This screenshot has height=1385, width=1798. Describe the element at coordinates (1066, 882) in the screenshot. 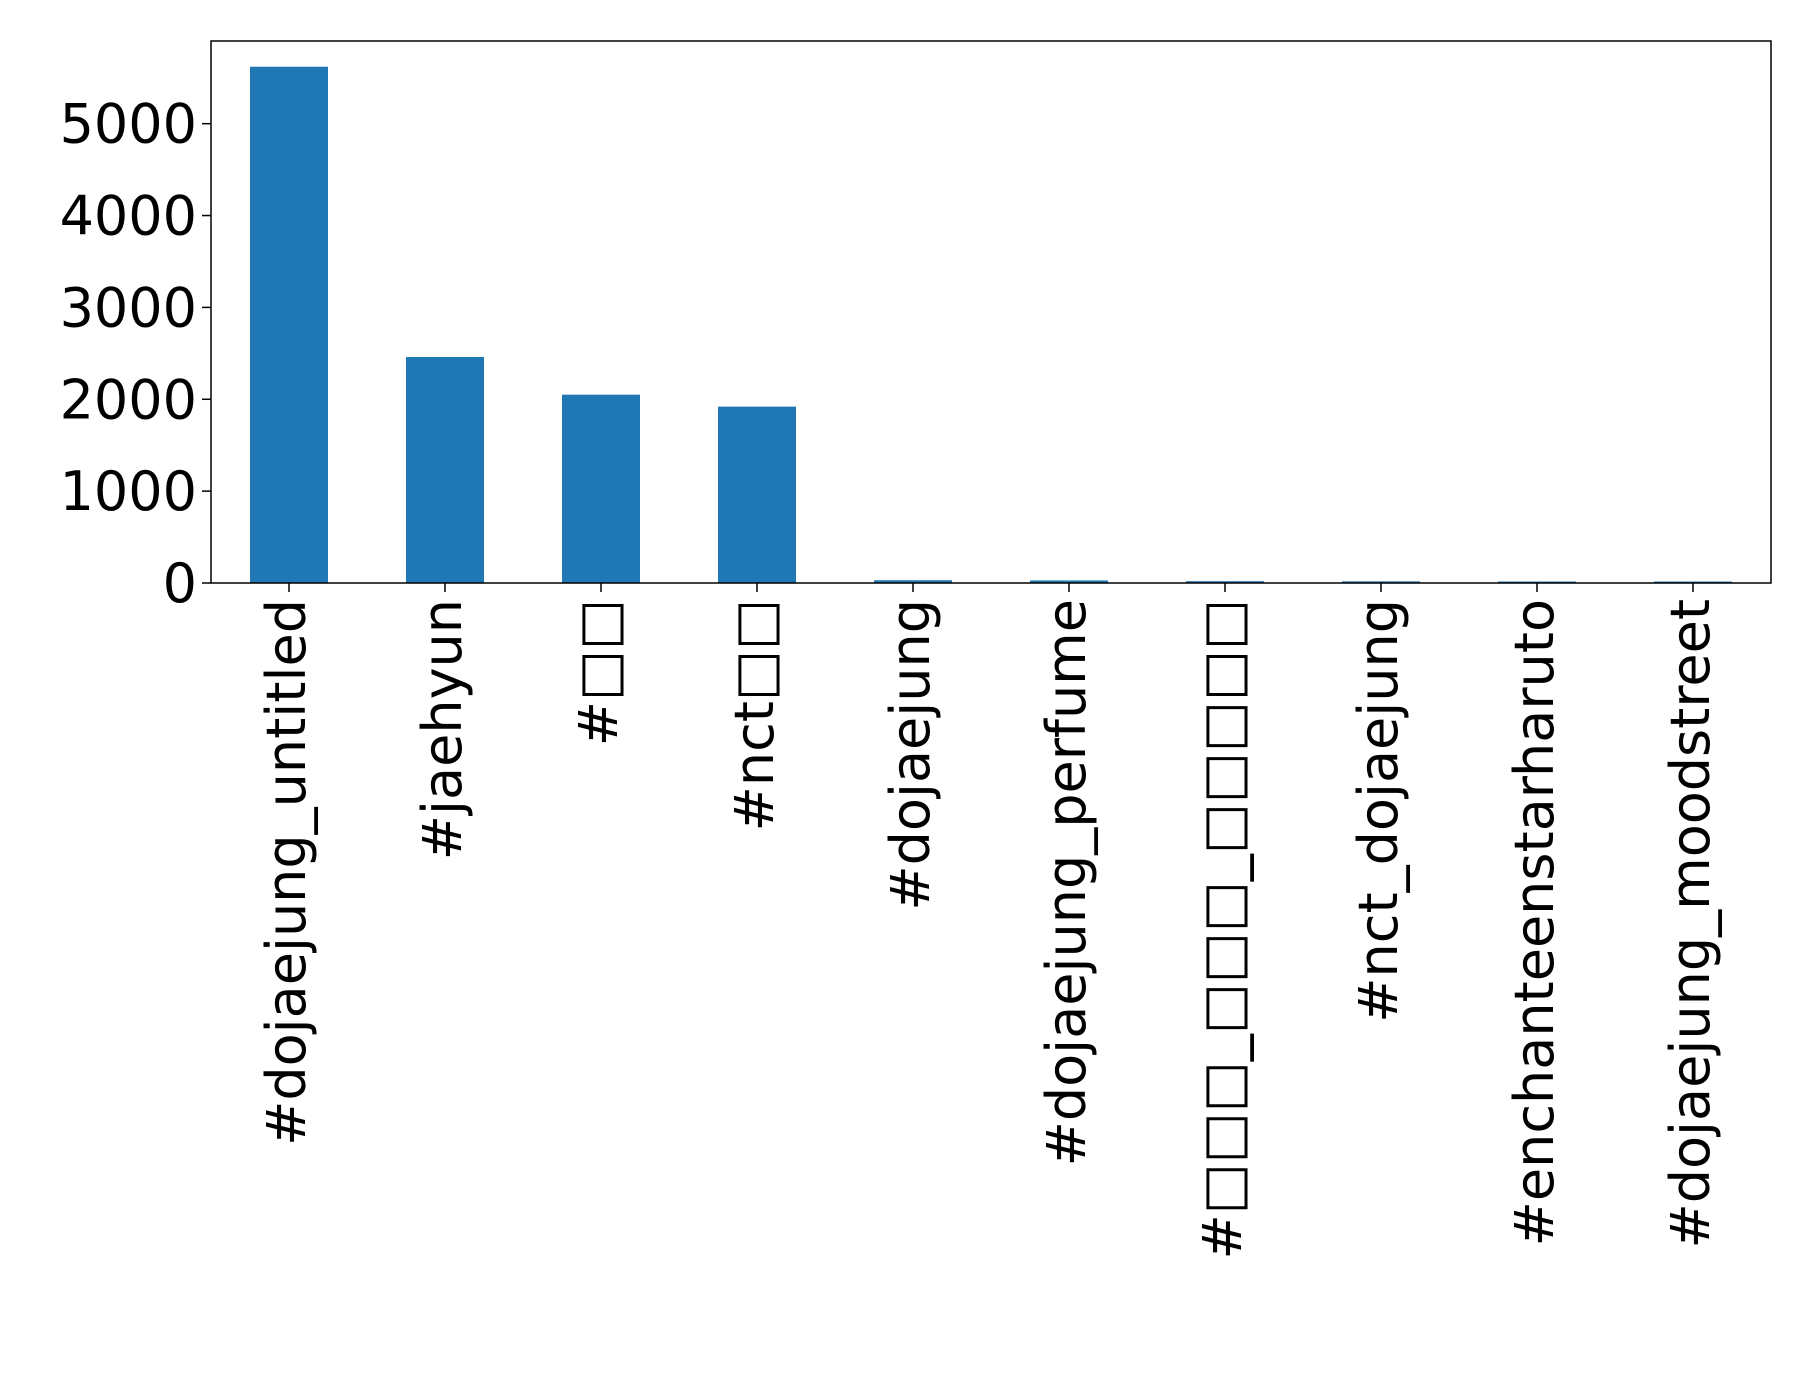

I see `x-tick-label-5: #dojaejung_perfume` at that location.